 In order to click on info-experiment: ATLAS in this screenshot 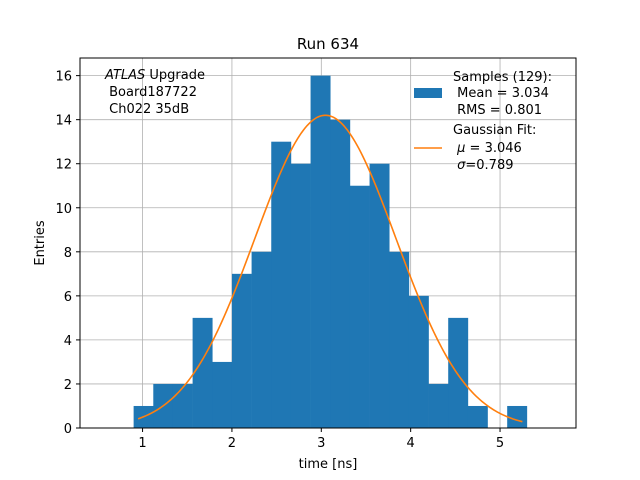, I will do `click(124, 75)`.